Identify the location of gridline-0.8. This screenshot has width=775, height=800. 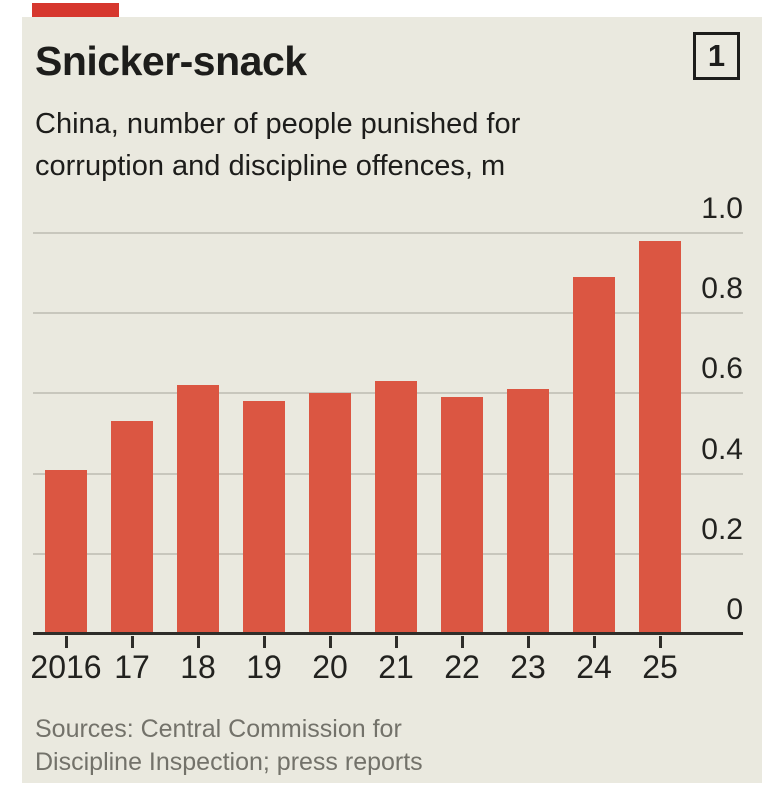
(388, 313).